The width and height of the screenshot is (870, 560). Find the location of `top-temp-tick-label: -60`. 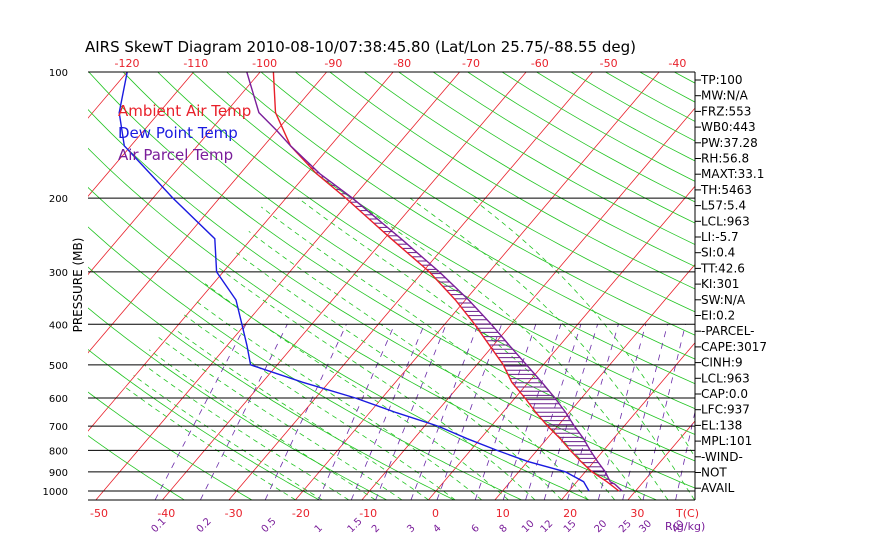

top-temp-tick-label: -60 is located at coordinates (540, 63).